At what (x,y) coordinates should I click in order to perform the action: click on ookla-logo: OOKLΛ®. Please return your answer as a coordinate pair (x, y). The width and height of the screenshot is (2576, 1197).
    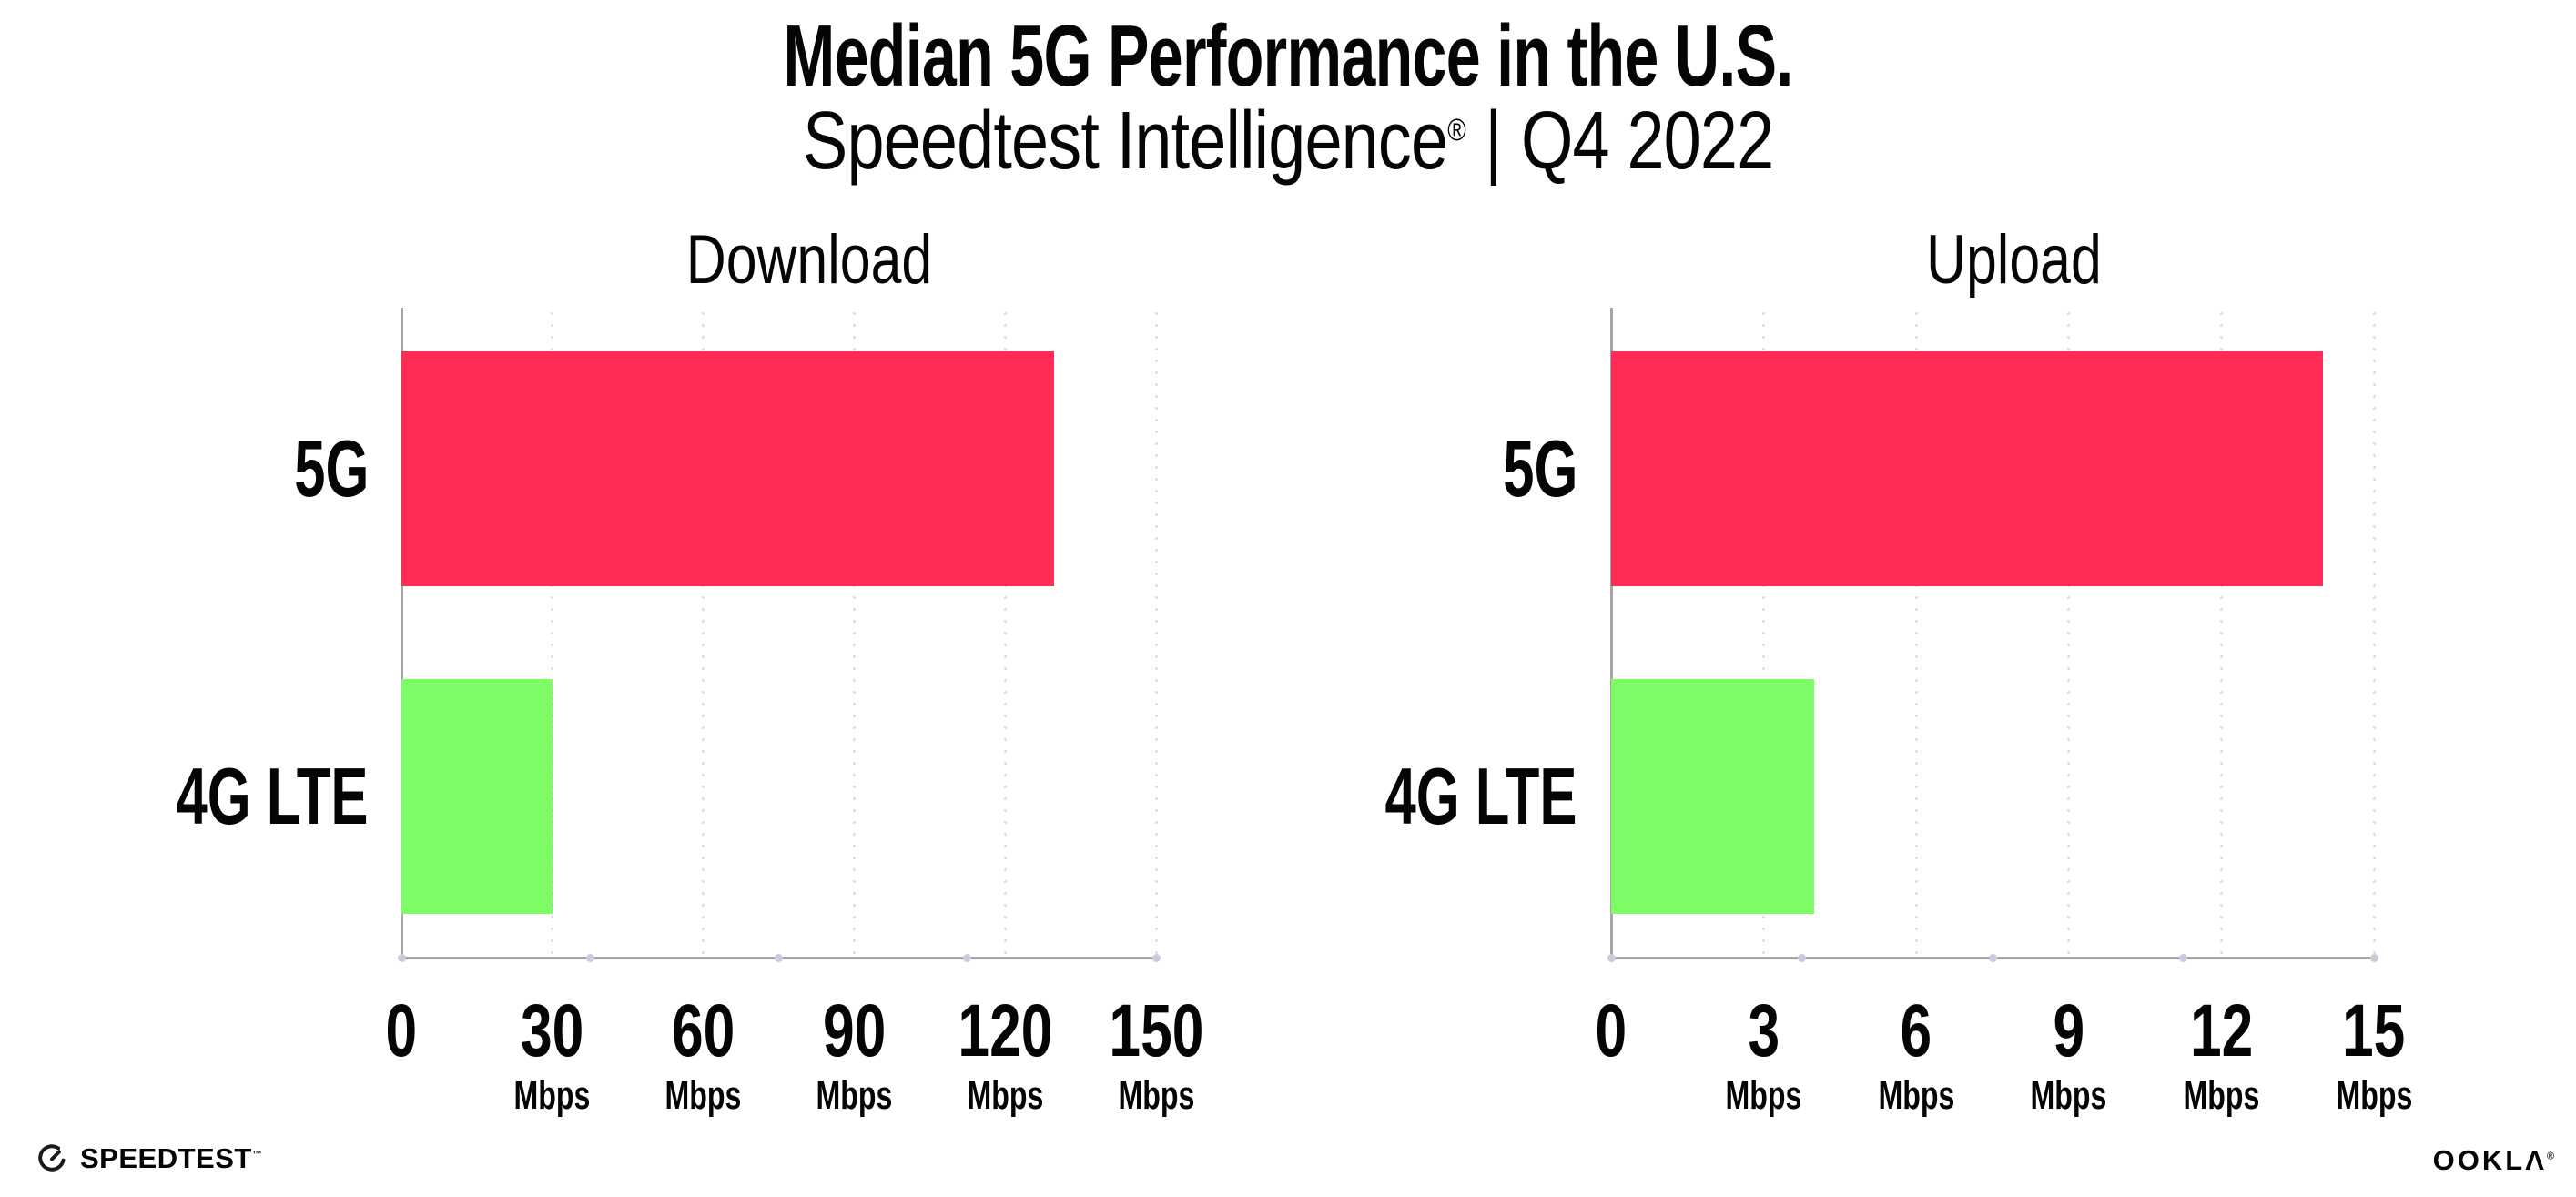
    Looking at the image, I should click on (2493, 1159).